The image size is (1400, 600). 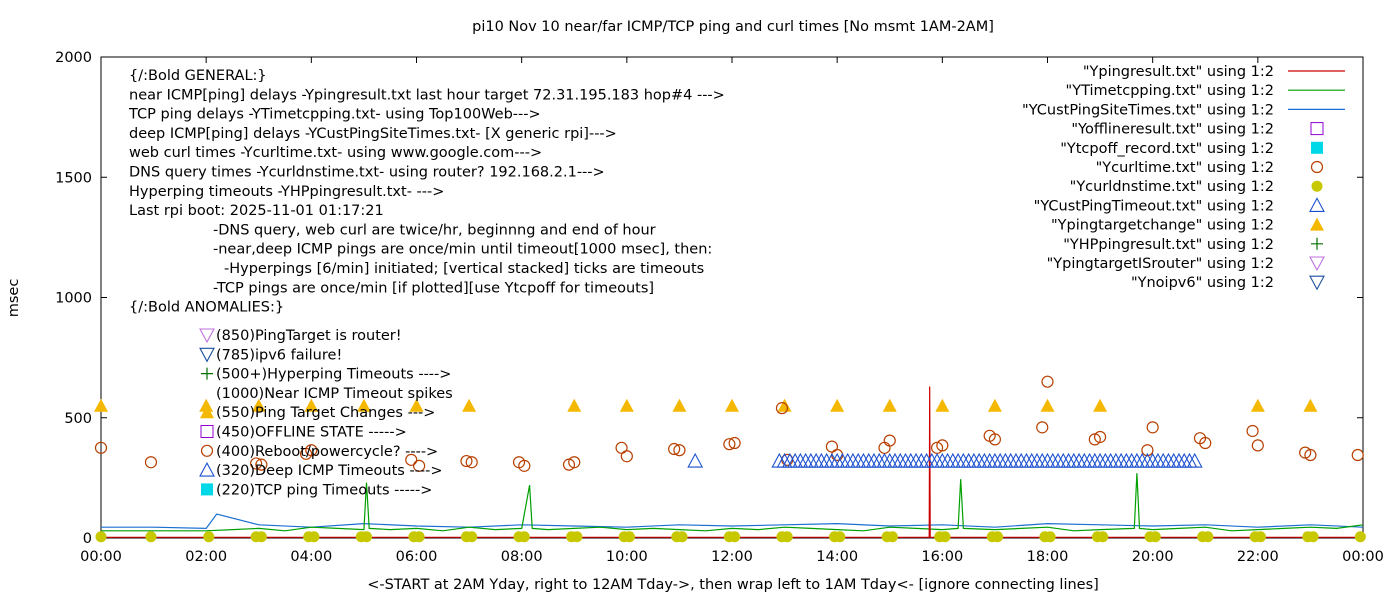 What do you see at coordinates (311, 557) in the screenshot?
I see `x-tick-label: 04:00` at bounding box center [311, 557].